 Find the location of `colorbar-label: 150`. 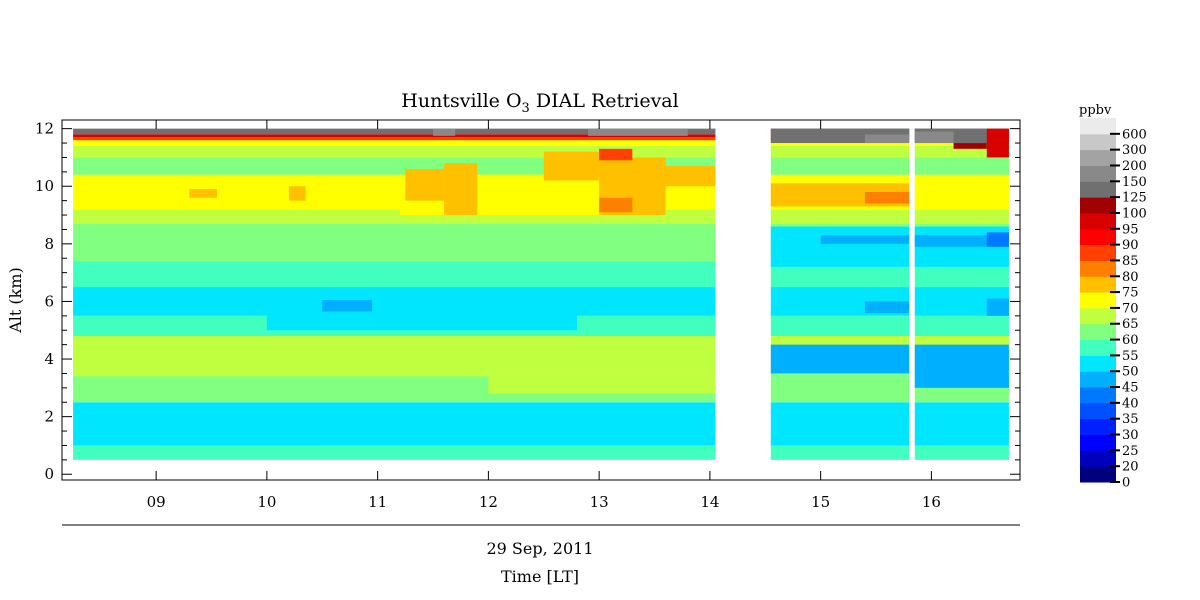

colorbar-label: 150 is located at coordinates (1134, 182).